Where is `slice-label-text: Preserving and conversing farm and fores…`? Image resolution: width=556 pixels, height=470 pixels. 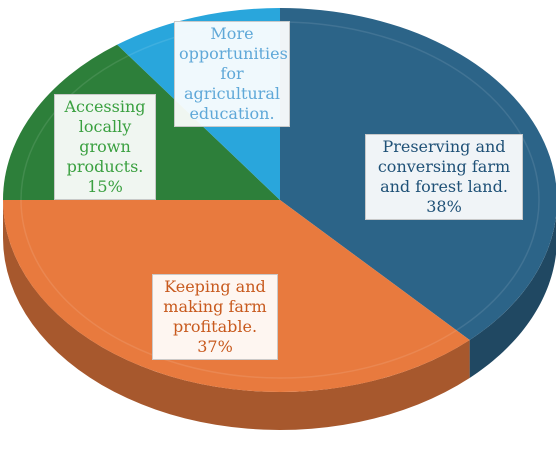
slice-label-text: Preserving and conversing farm and fores… is located at coordinates (444, 166).